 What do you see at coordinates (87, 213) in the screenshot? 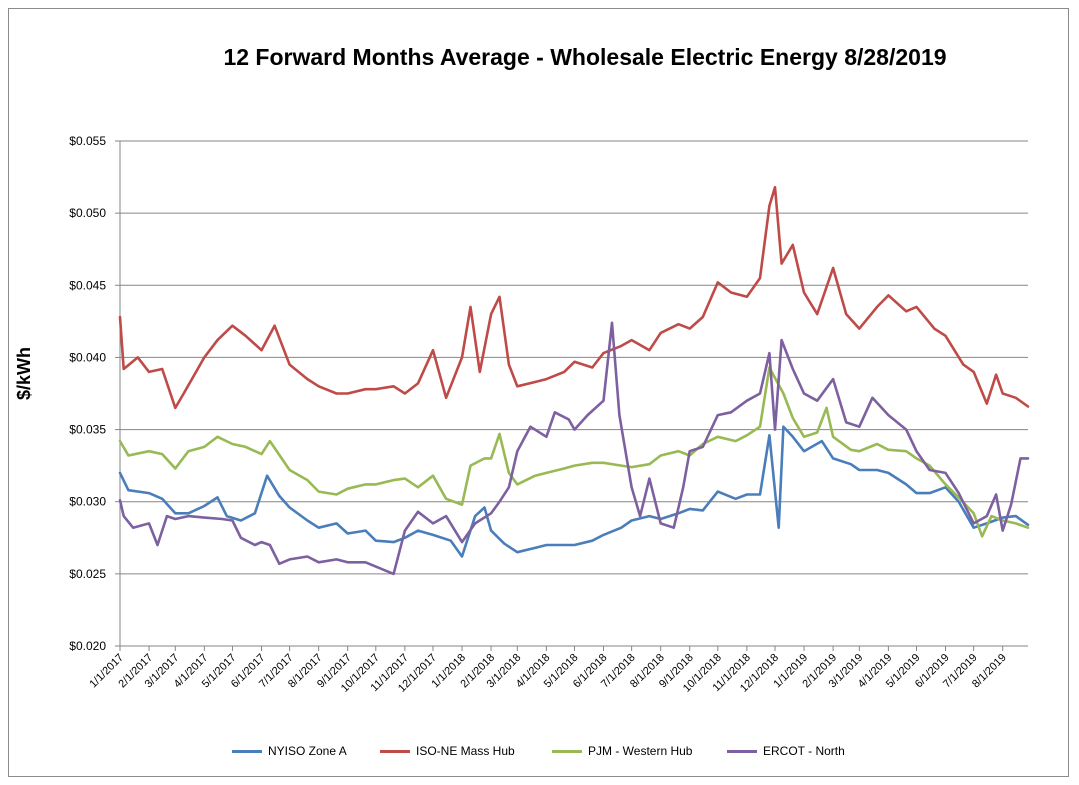
I see `y-tick-label: $0.050` at bounding box center [87, 213].